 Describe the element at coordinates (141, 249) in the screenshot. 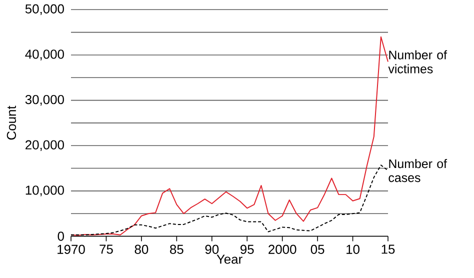

I see `x-tick-label: 80` at that location.